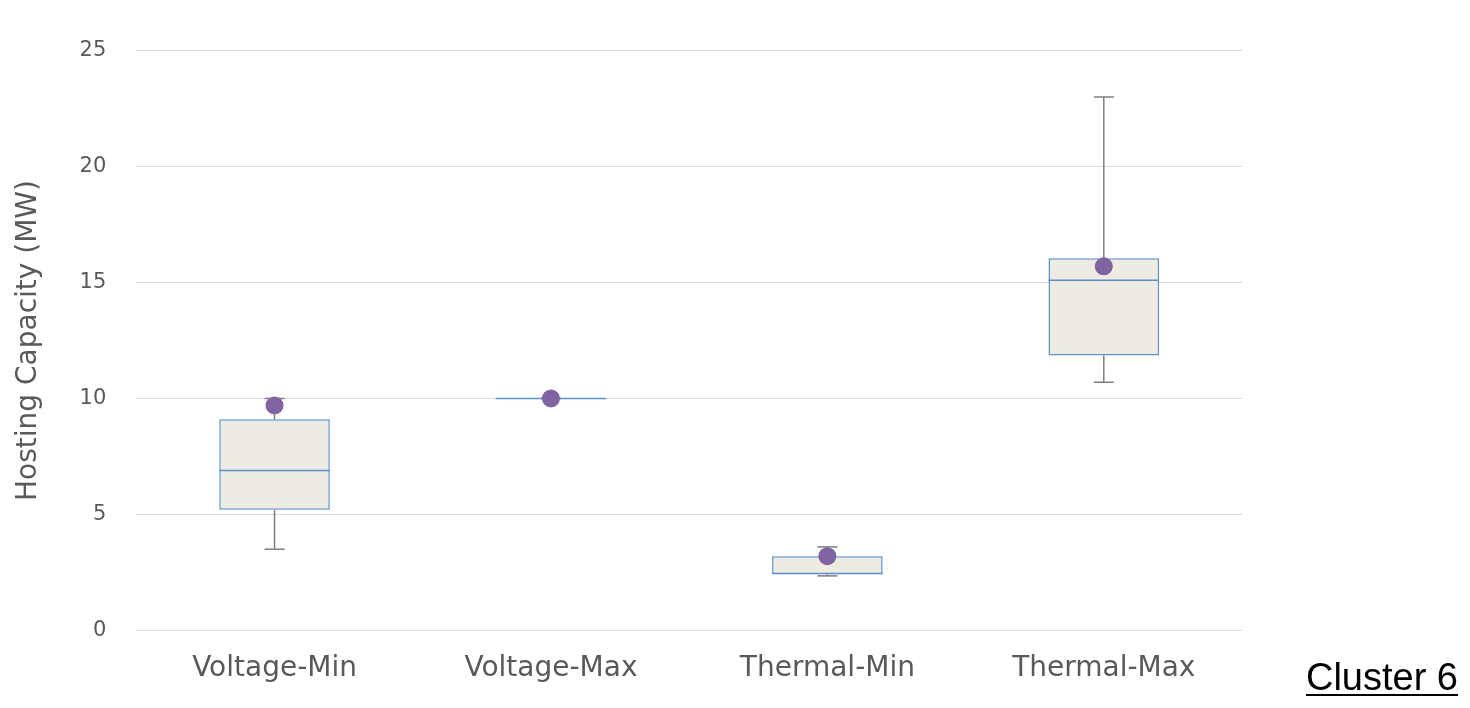 This screenshot has height=708, width=1470. I want to click on y-tick-label: 10, so click(93, 396).